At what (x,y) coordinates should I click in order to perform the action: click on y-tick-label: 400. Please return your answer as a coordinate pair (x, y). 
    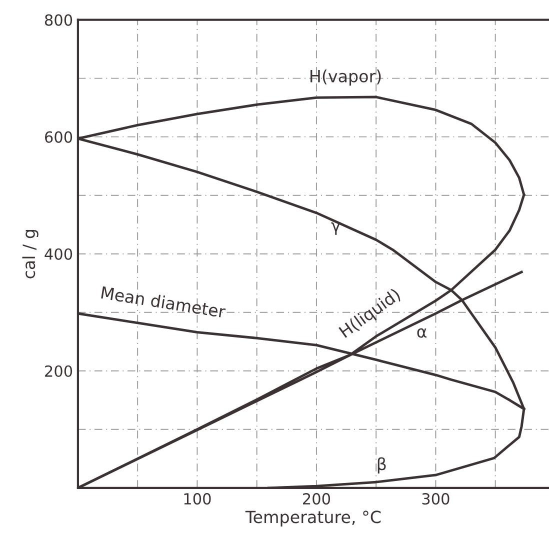
    Looking at the image, I should click on (58, 254).